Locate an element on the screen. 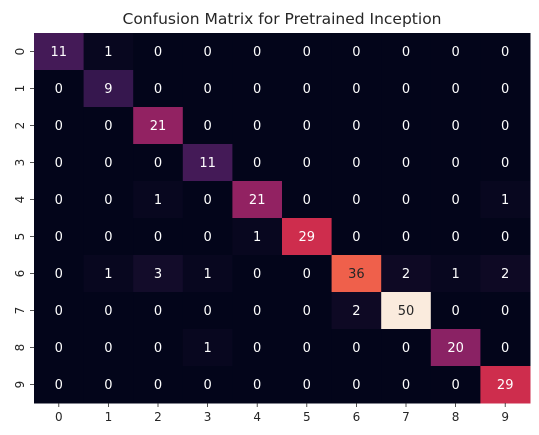  cell-value-5-4: 1 is located at coordinates (257, 237).